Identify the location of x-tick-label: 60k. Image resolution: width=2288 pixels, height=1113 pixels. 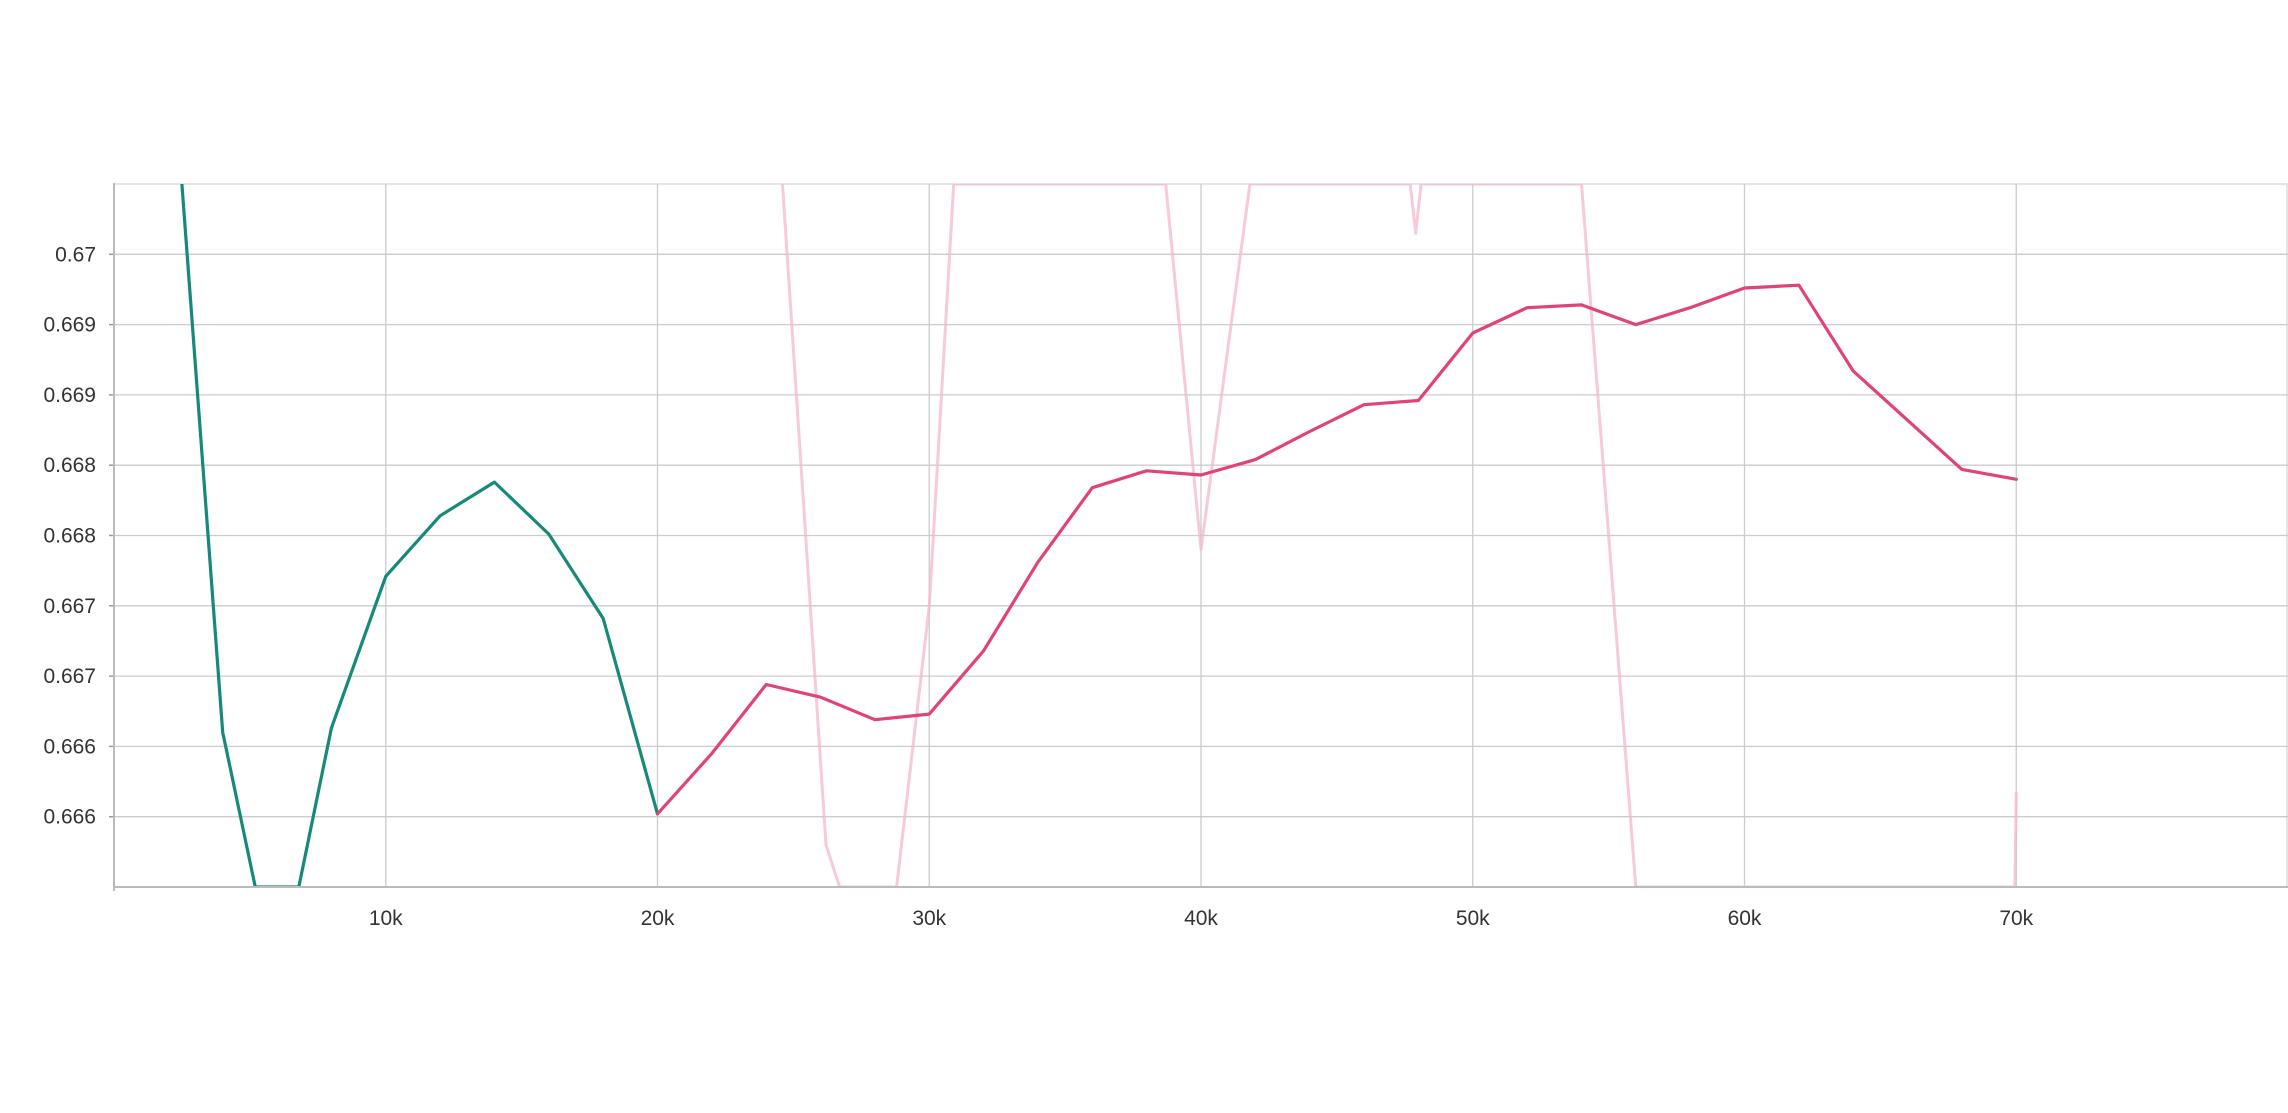
(1745, 918).